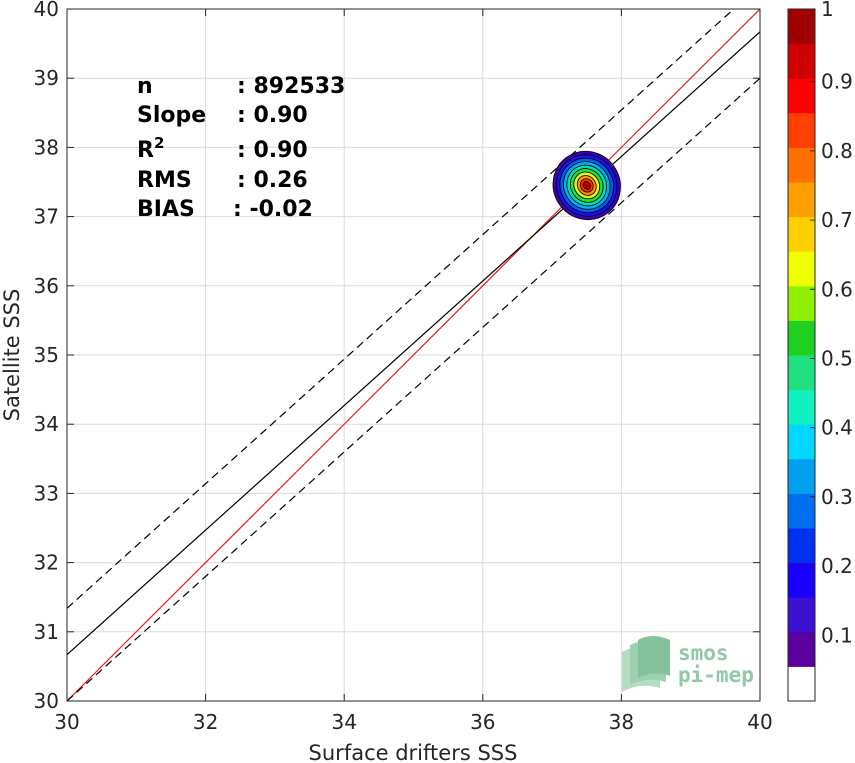 The height and width of the screenshot is (763, 855). I want to click on stat-value: : -0.02, so click(273, 209).